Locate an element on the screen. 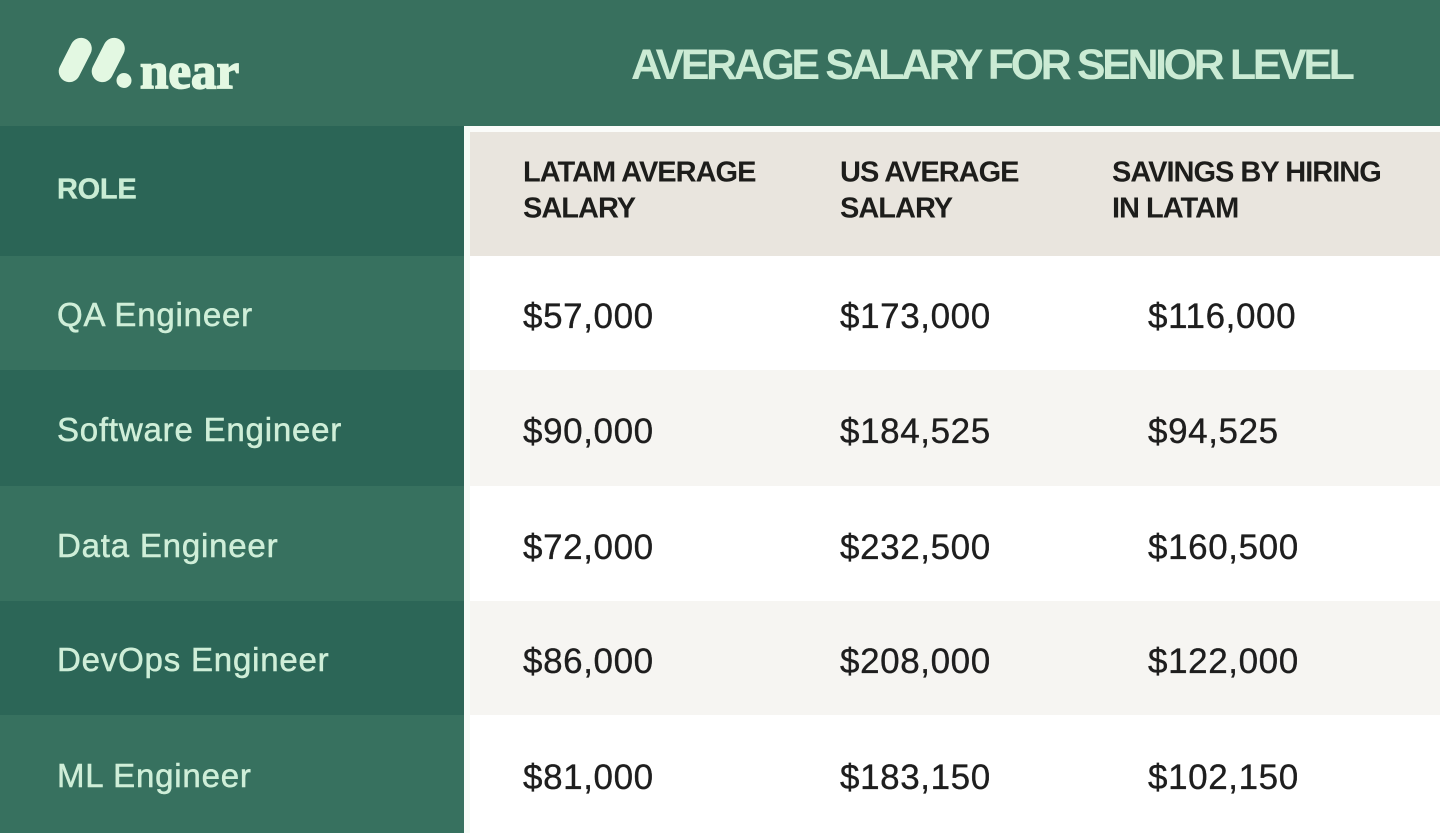  svg-text: near is located at coordinates (189, 72).